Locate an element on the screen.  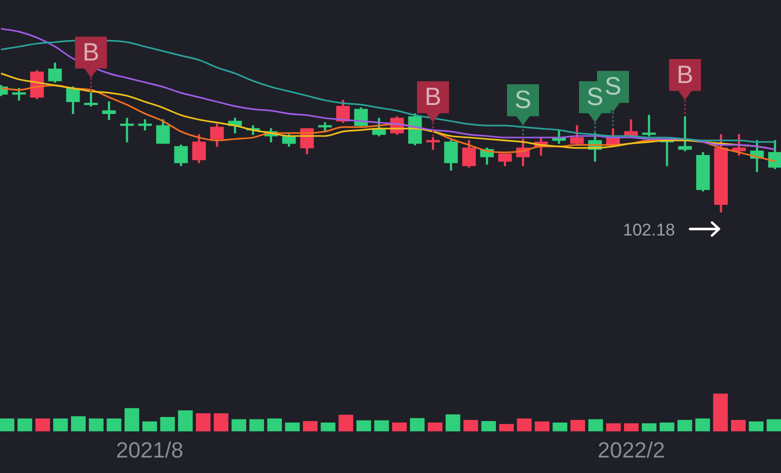
x-tick-label: 2022/2 is located at coordinates (631, 449).